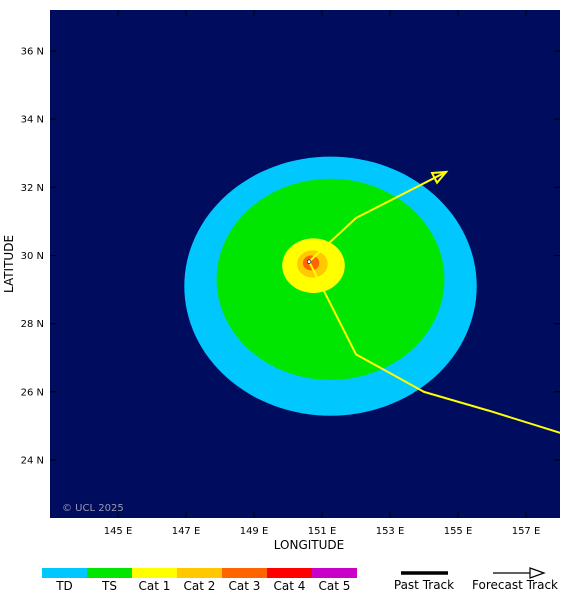 This screenshot has height=601, width=580. Describe the element at coordinates (32, 324) in the screenshot. I see `y-tick-label: 28 N` at that location.